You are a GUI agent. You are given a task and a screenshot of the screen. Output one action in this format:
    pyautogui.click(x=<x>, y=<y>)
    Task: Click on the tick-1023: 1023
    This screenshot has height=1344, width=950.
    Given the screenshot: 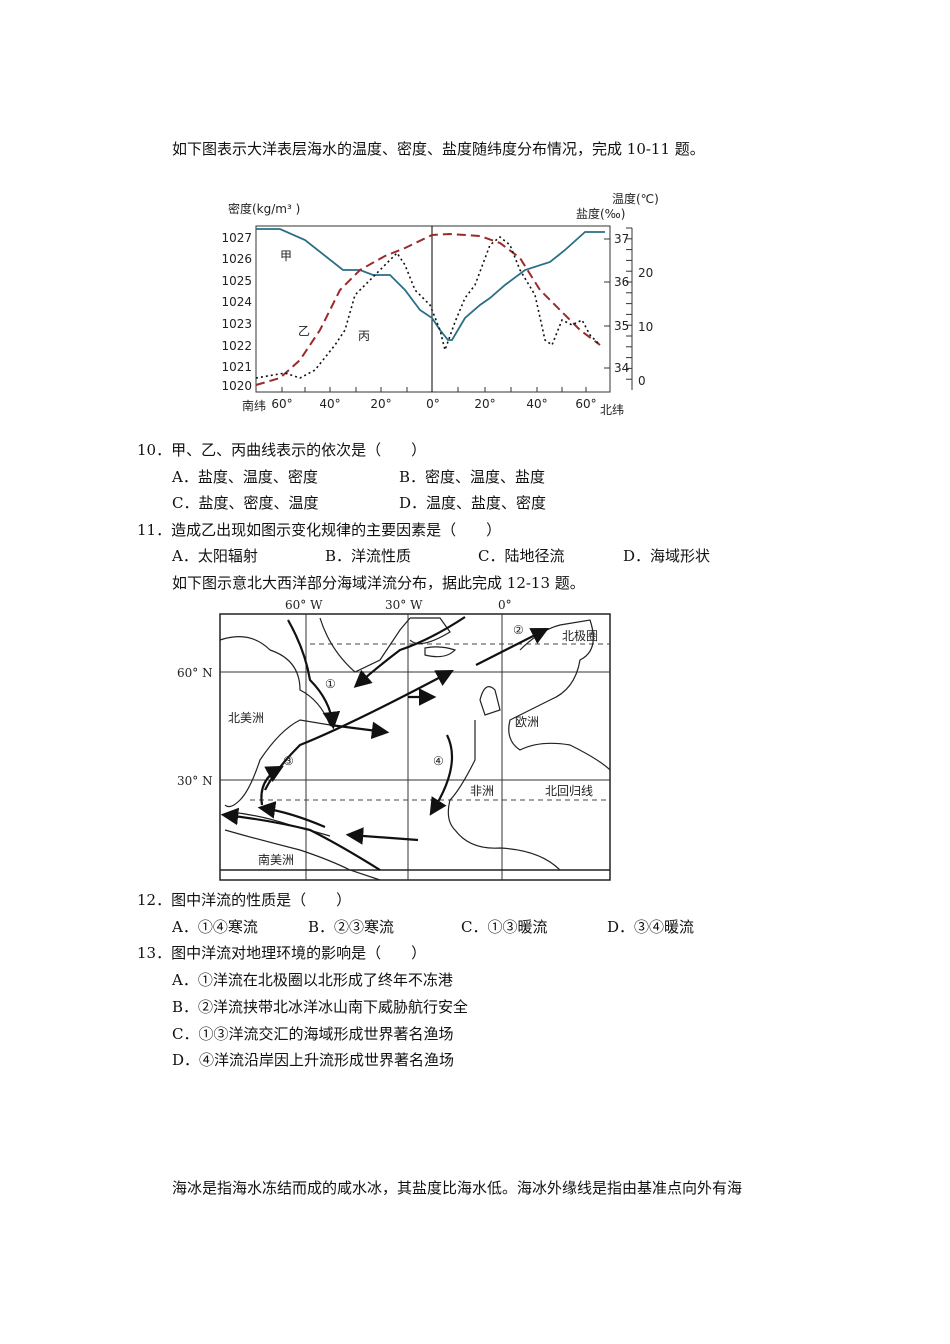 What is the action you would take?
    pyautogui.click(x=236, y=324)
    